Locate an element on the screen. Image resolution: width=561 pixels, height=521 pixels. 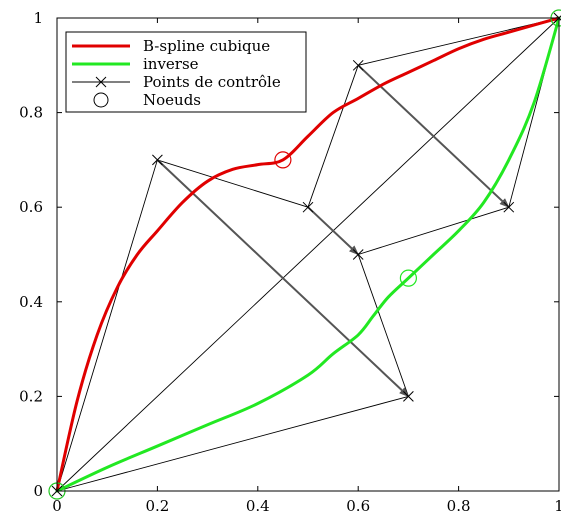
legend-item-control-points: Points de contrôle is located at coordinates (176, 82).